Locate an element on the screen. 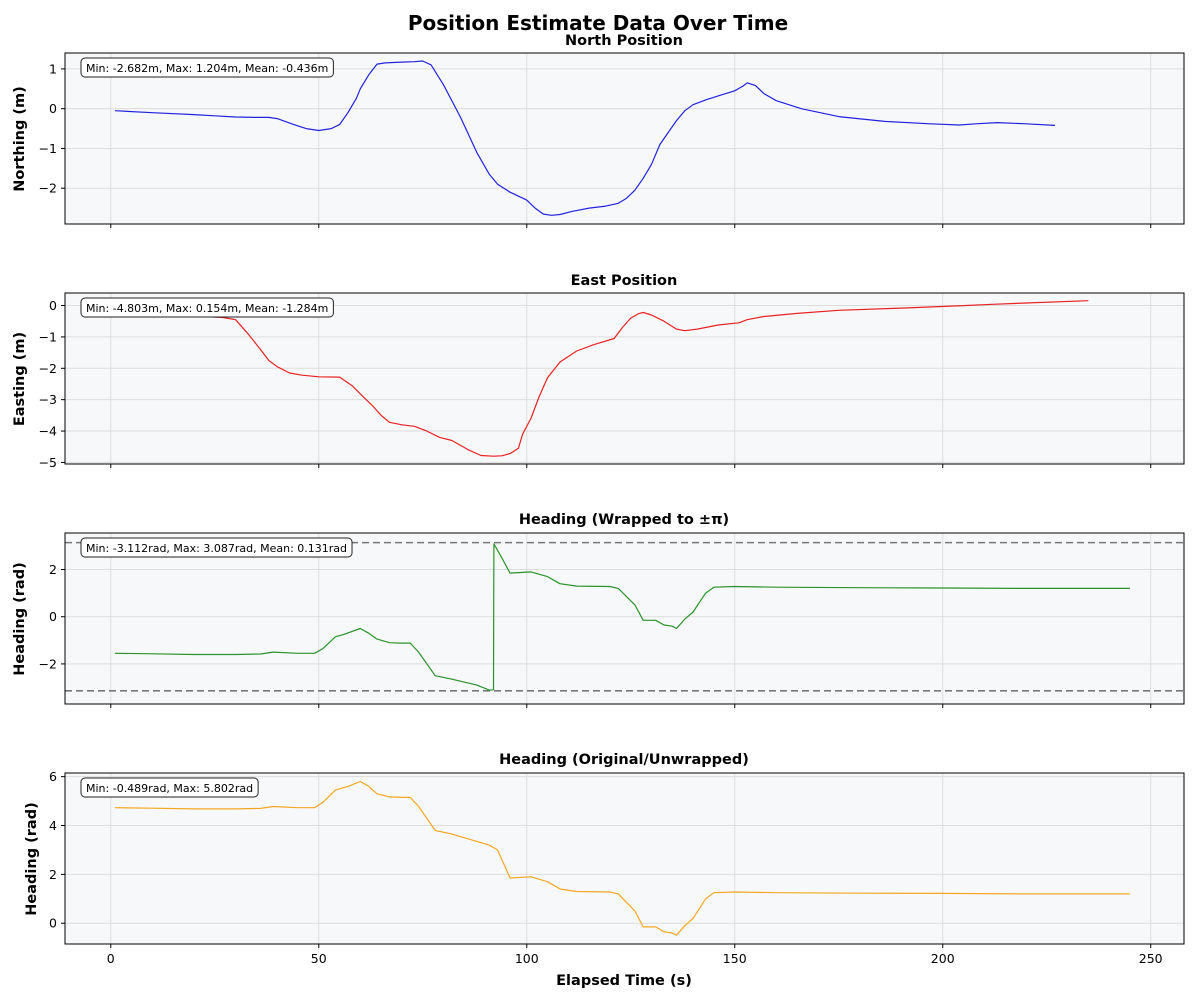 This screenshot has height=992, width=1193. stats-box-heading-wrapped is located at coordinates (216, 547).